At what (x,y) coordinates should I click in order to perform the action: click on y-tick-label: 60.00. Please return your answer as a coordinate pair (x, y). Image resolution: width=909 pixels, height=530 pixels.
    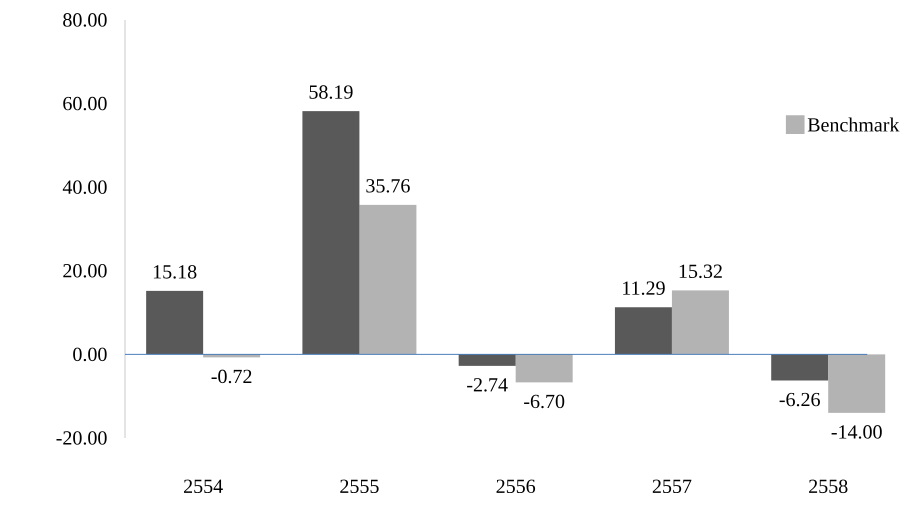
    Looking at the image, I should click on (85, 103).